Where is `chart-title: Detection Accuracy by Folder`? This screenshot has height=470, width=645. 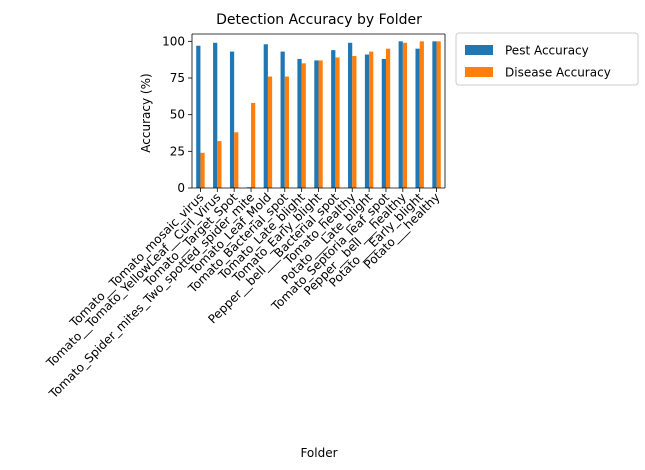
chart-title: Detection Accuracy by Folder is located at coordinates (319, 20).